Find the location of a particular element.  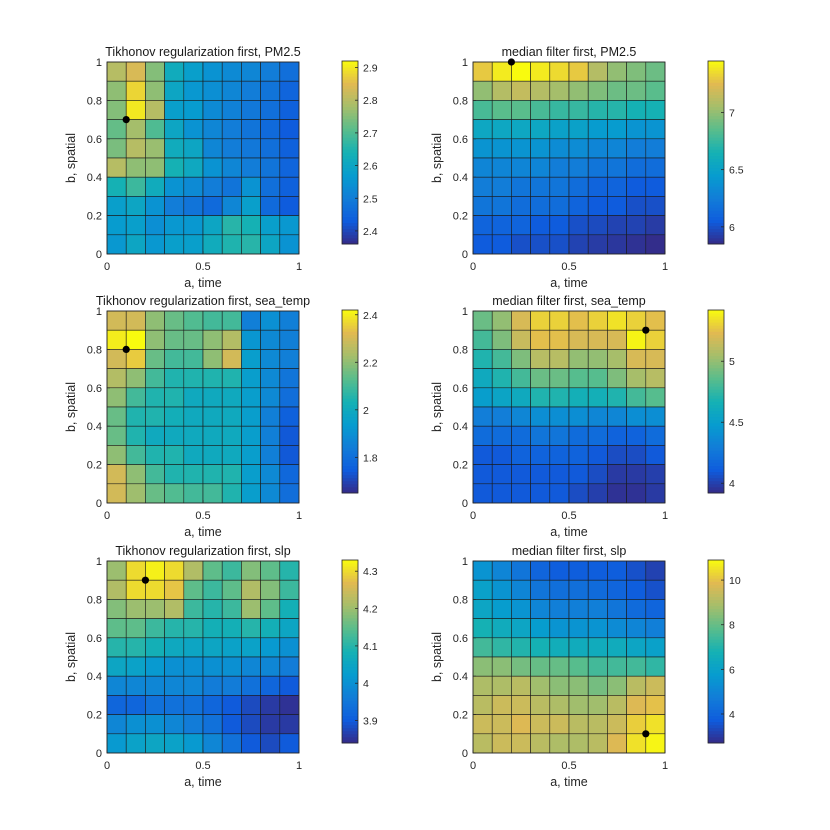

chart-title: median filter first, sea_temp is located at coordinates (569, 301).